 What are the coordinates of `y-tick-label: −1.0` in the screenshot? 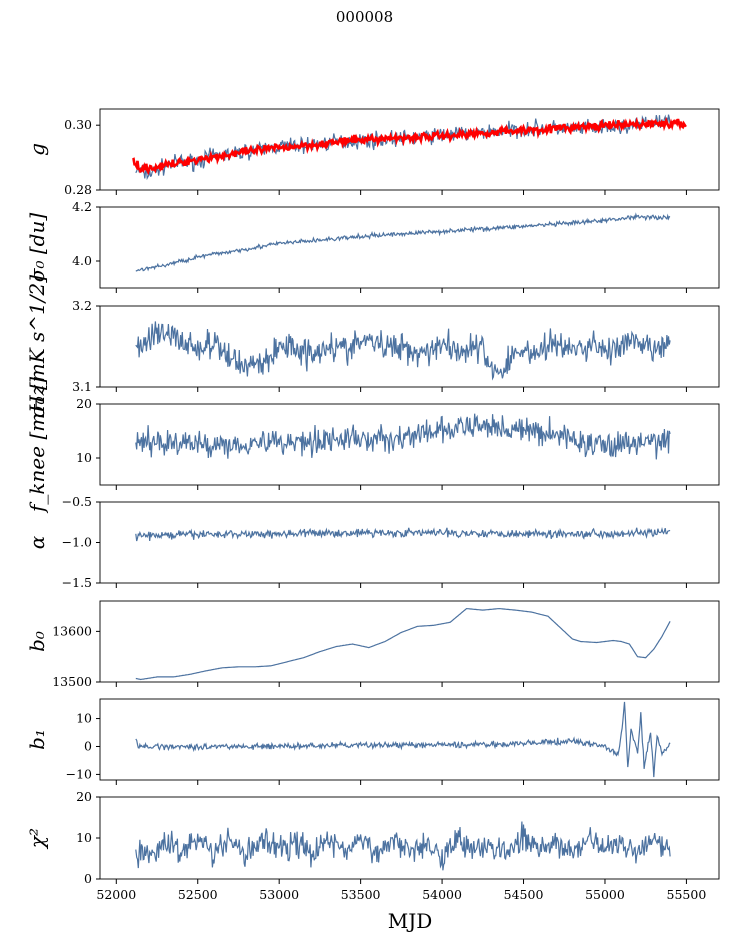 It's located at (77, 542).